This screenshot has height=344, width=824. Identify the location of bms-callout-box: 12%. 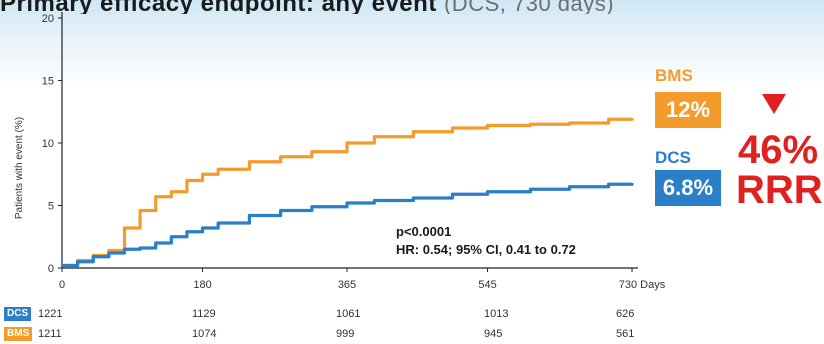
(688, 110).